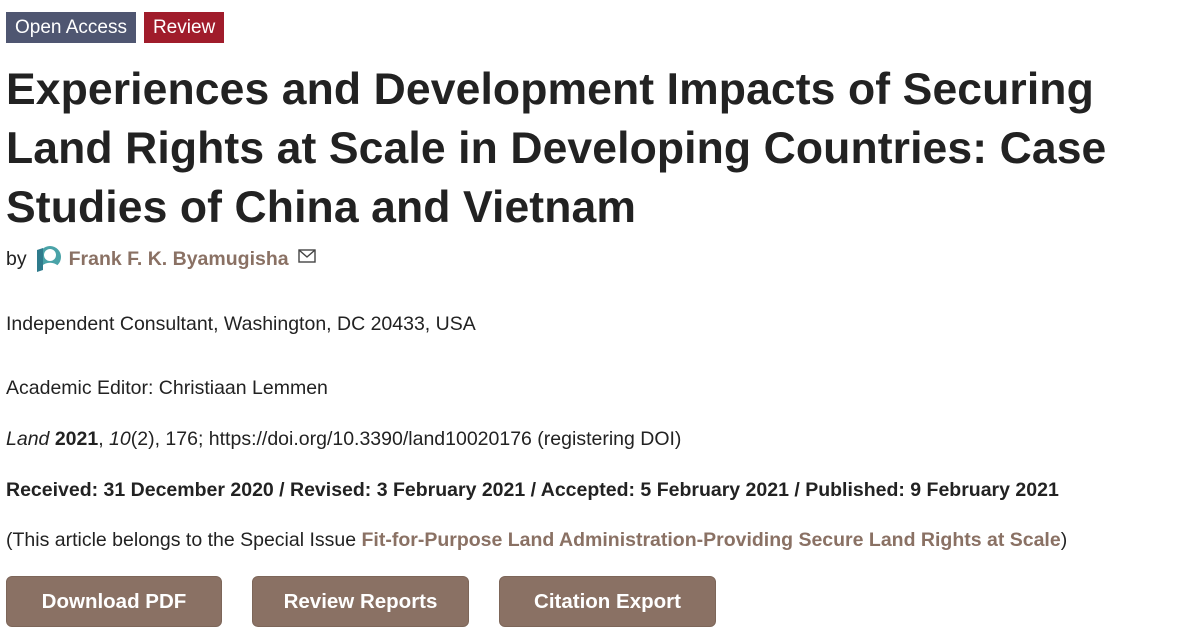  Describe the element at coordinates (16, 258) in the screenshot. I see `by-label: by` at that location.